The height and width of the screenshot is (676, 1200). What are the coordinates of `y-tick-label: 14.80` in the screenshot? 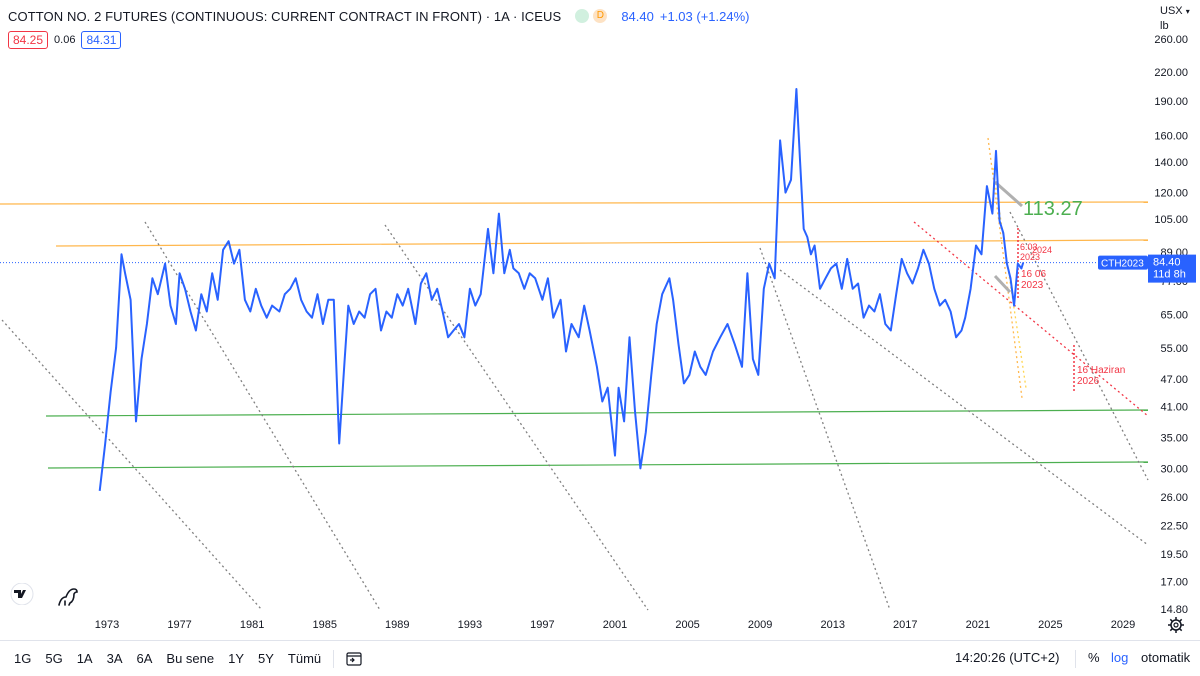 It's located at (1174, 610).